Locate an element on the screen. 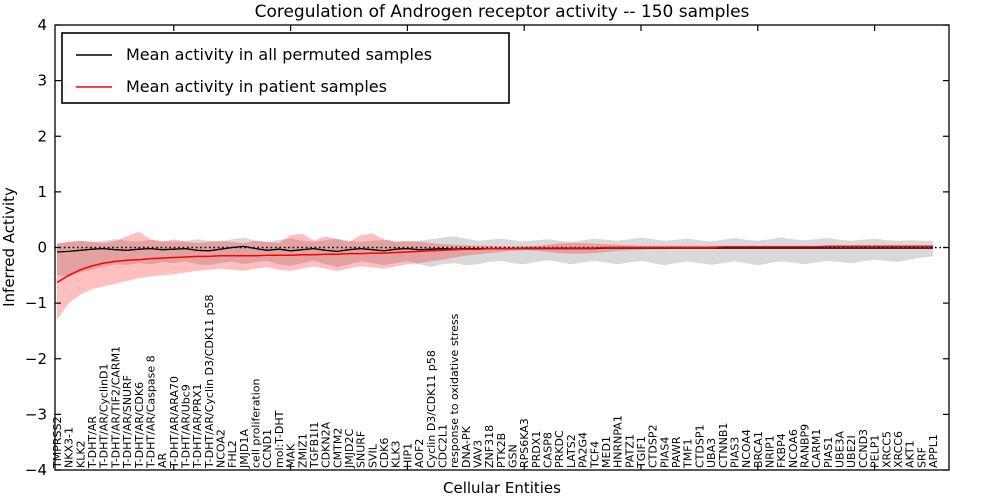  x-category-label: CCND1 is located at coordinates (267, 448).